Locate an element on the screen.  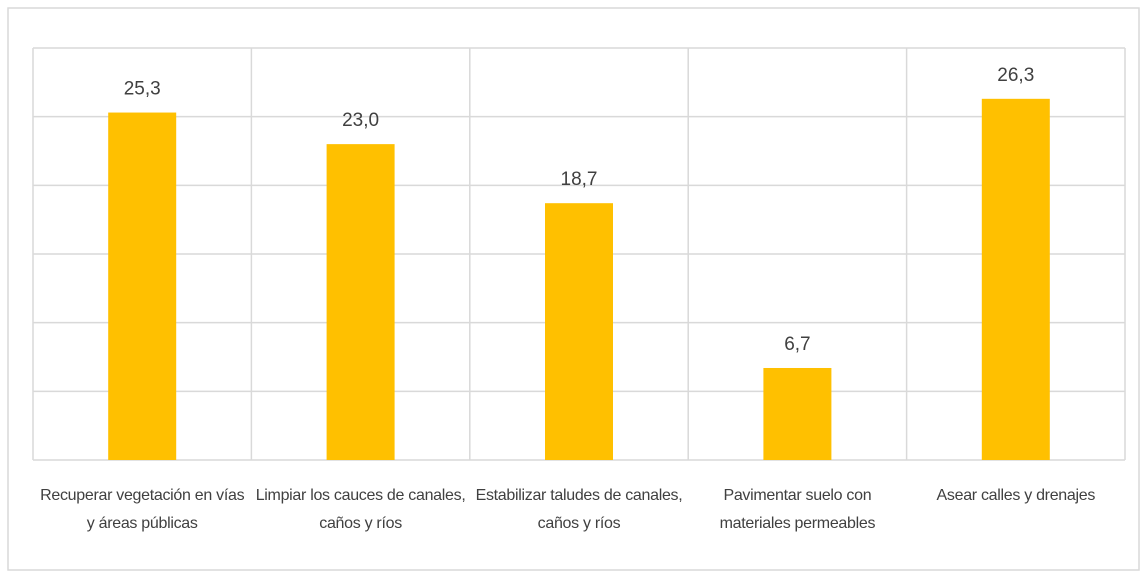
x-tick-label: Asear calles y drenajes is located at coordinates (1016, 495).